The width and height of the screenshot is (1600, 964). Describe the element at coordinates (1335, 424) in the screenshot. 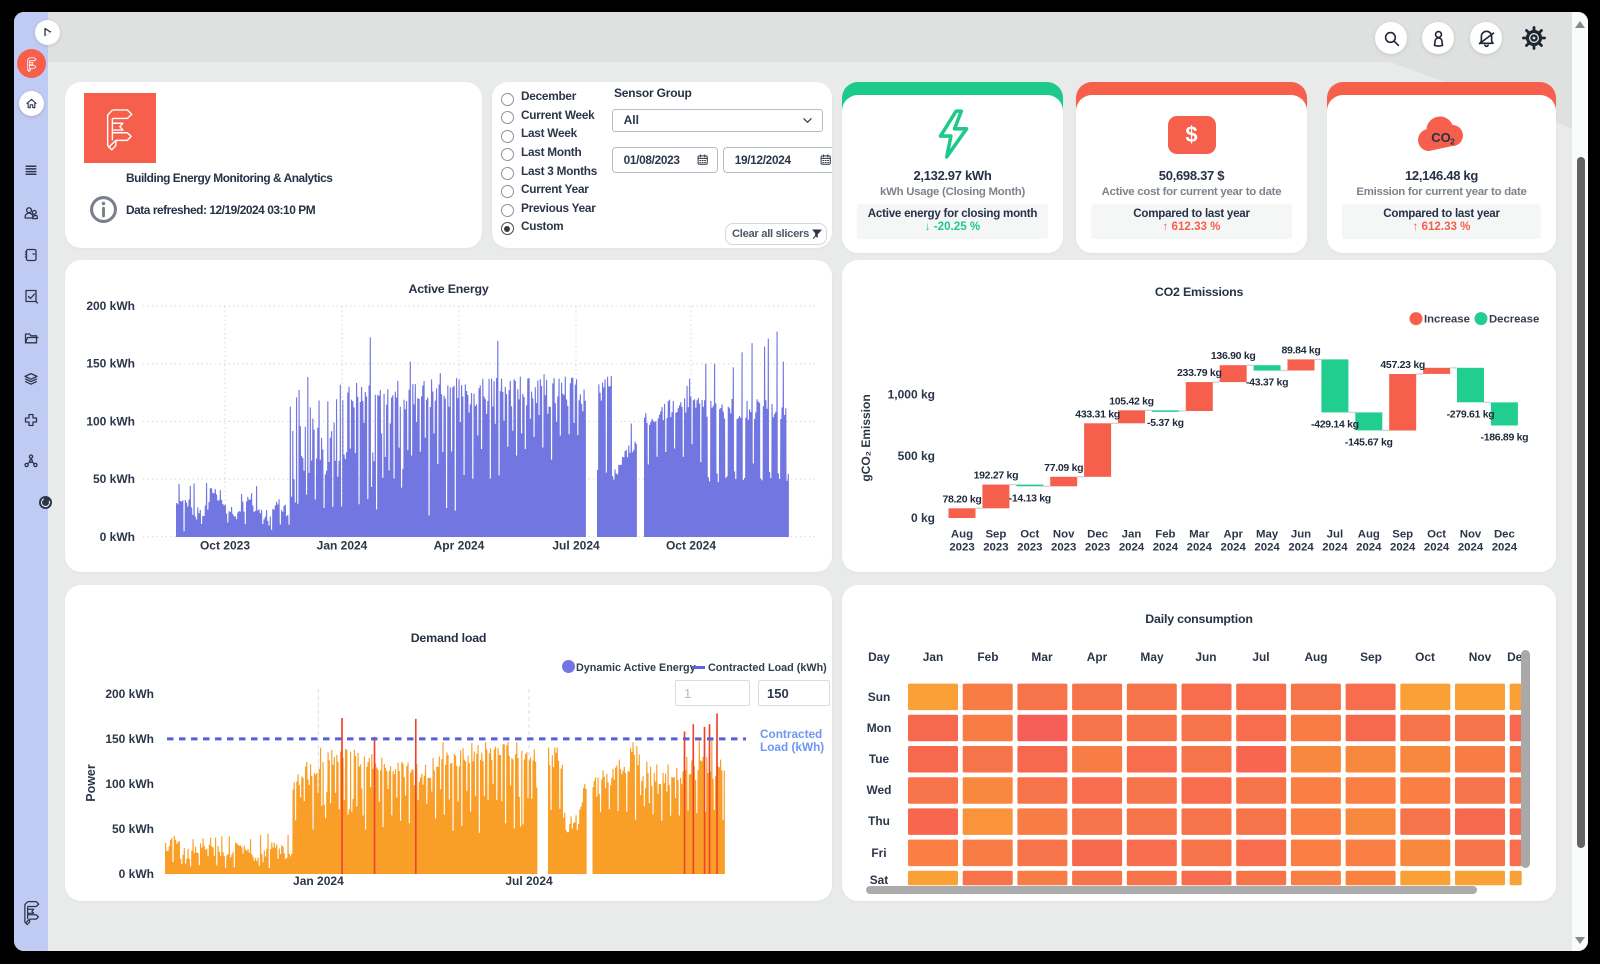

I see `svg-text: -429.14 kg` at that location.